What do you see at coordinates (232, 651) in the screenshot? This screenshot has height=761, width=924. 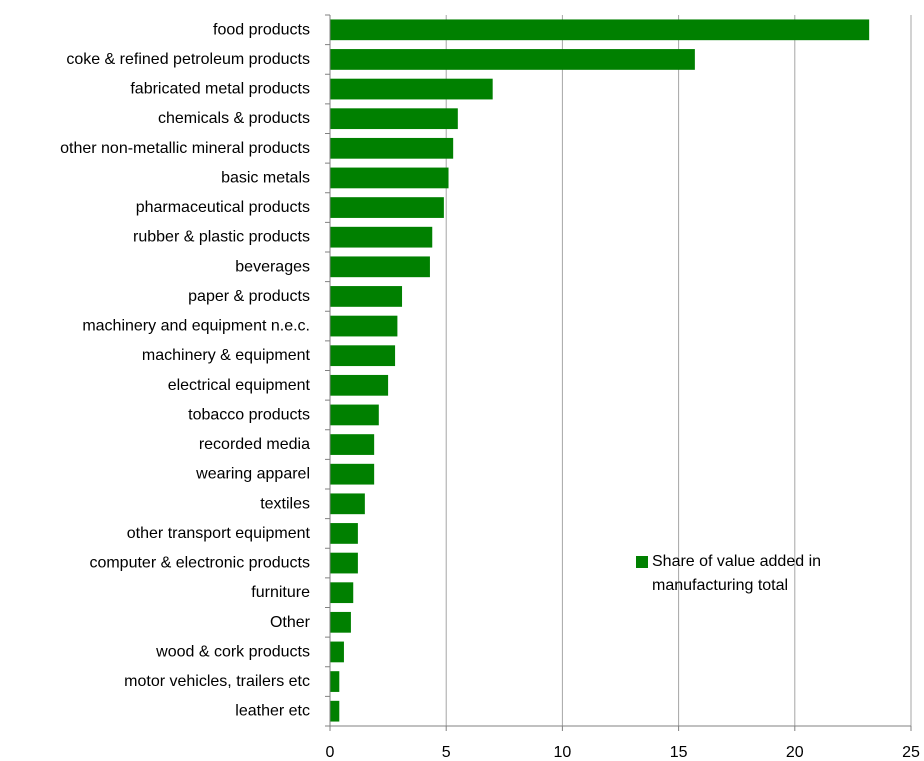 I see `category-label: wood & cork products` at bounding box center [232, 651].